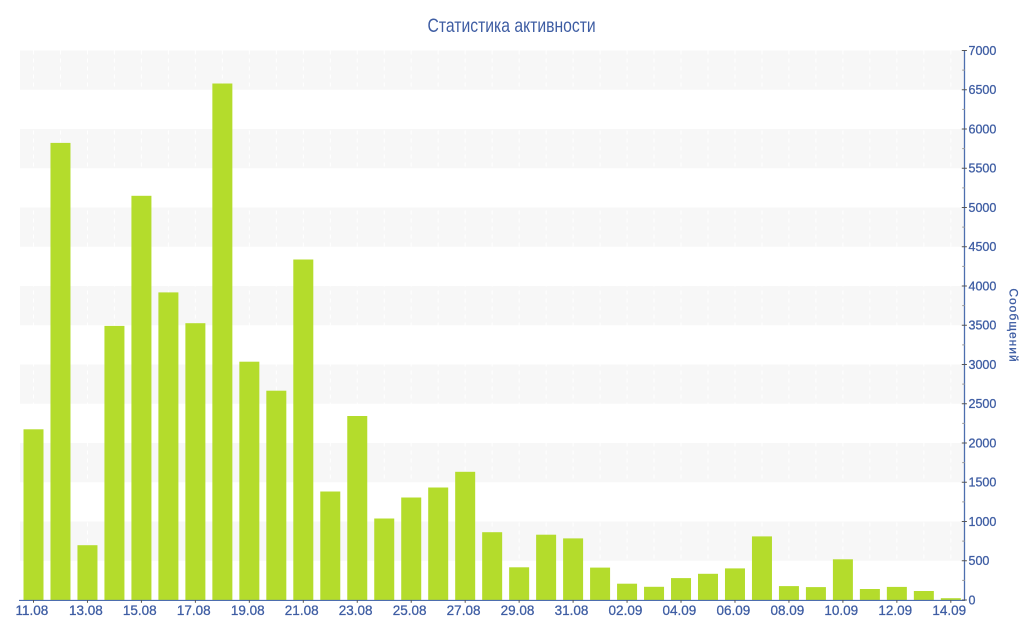 The height and width of the screenshot is (640, 1024). Describe the element at coordinates (194, 610) in the screenshot. I see `svg-text: 17.08` at that location.